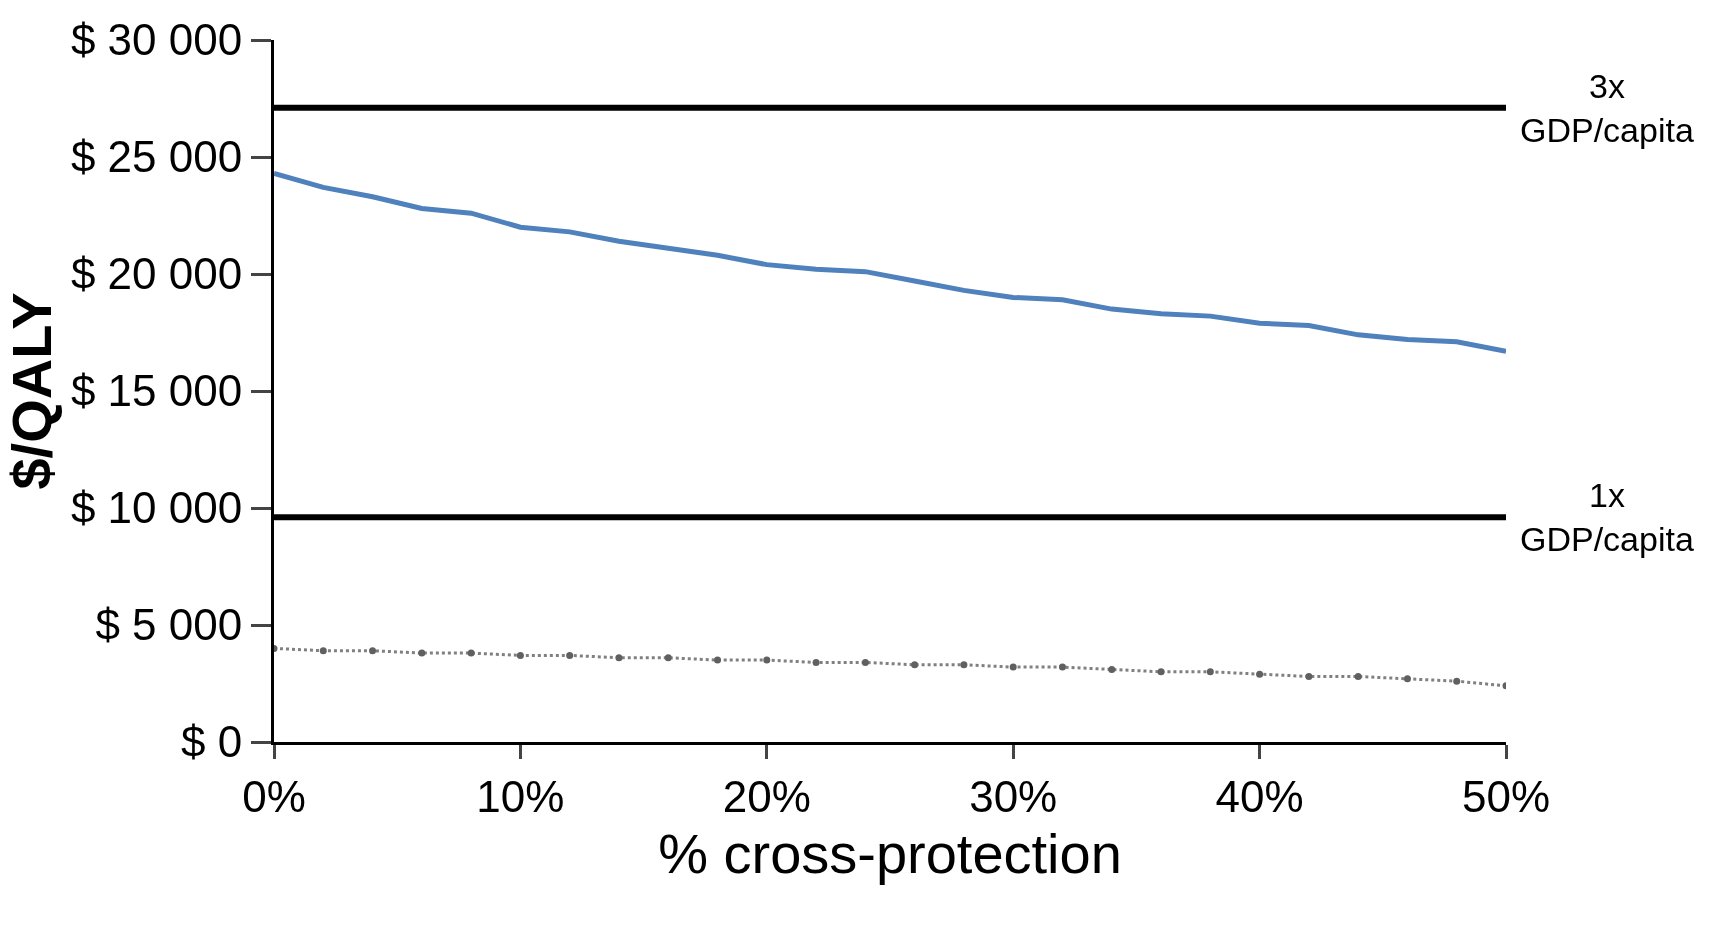 The height and width of the screenshot is (942, 1736). Describe the element at coordinates (1607, 517) in the screenshot. I see `ref-line-label: 1x GDP/capita` at that location.